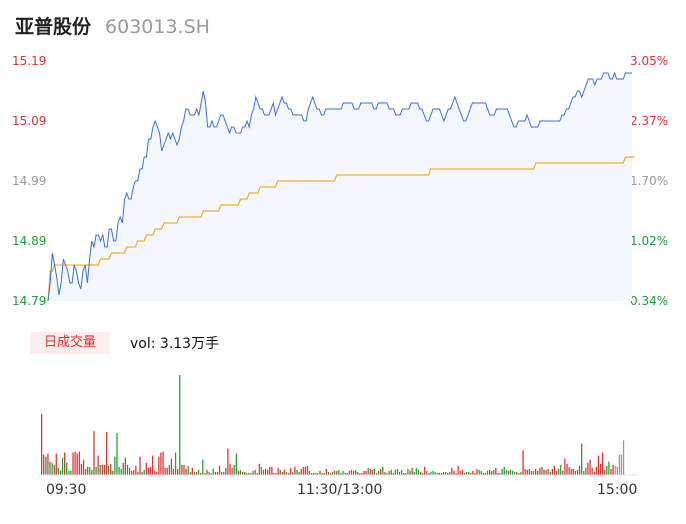 The image size is (686, 524). What do you see at coordinates (649, 121) in the screenshot?
I see `y-tick-right-2: 2.37%` at bounding box center [649, 121].